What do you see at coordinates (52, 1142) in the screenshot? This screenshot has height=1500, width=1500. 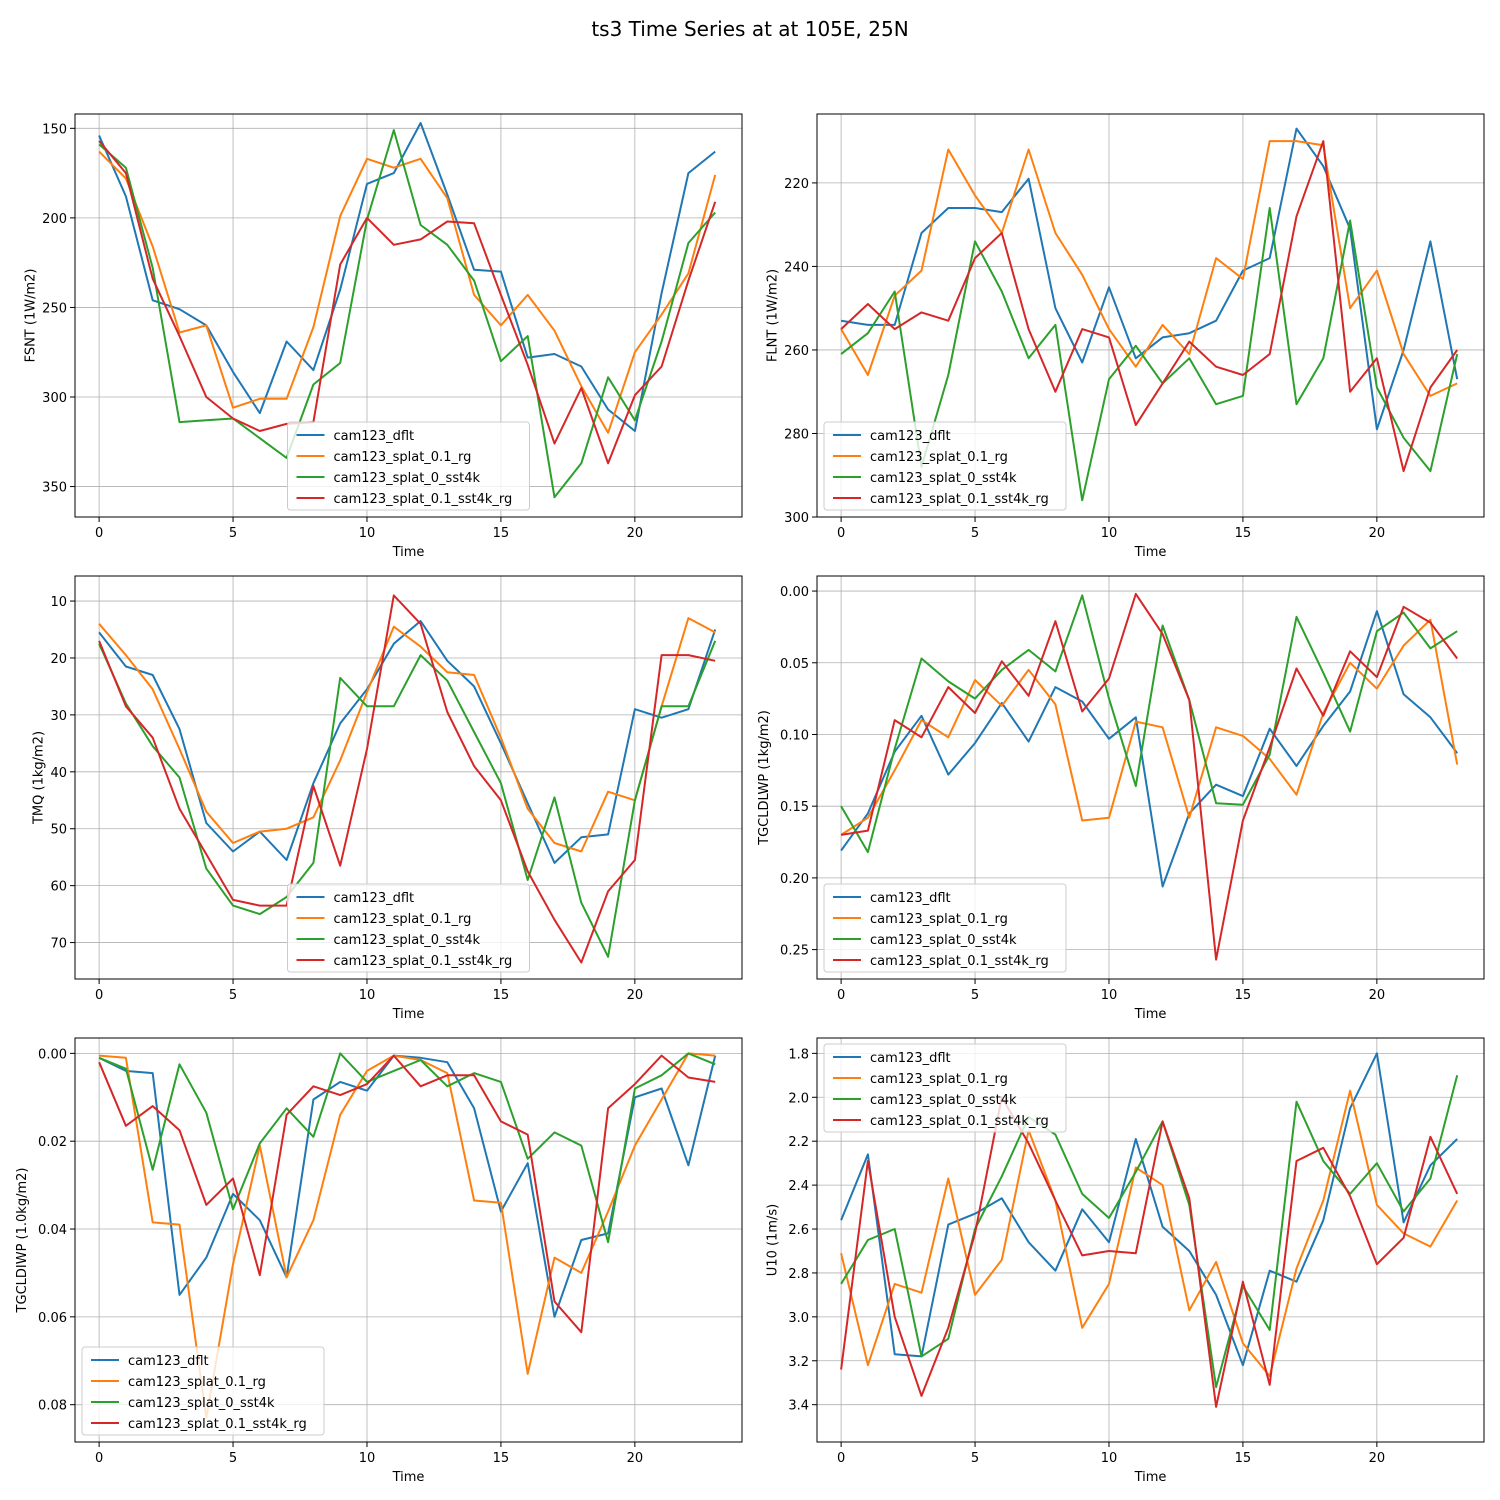 I see `y-tick-label: 0.02` at bounding box center [52, 1142].